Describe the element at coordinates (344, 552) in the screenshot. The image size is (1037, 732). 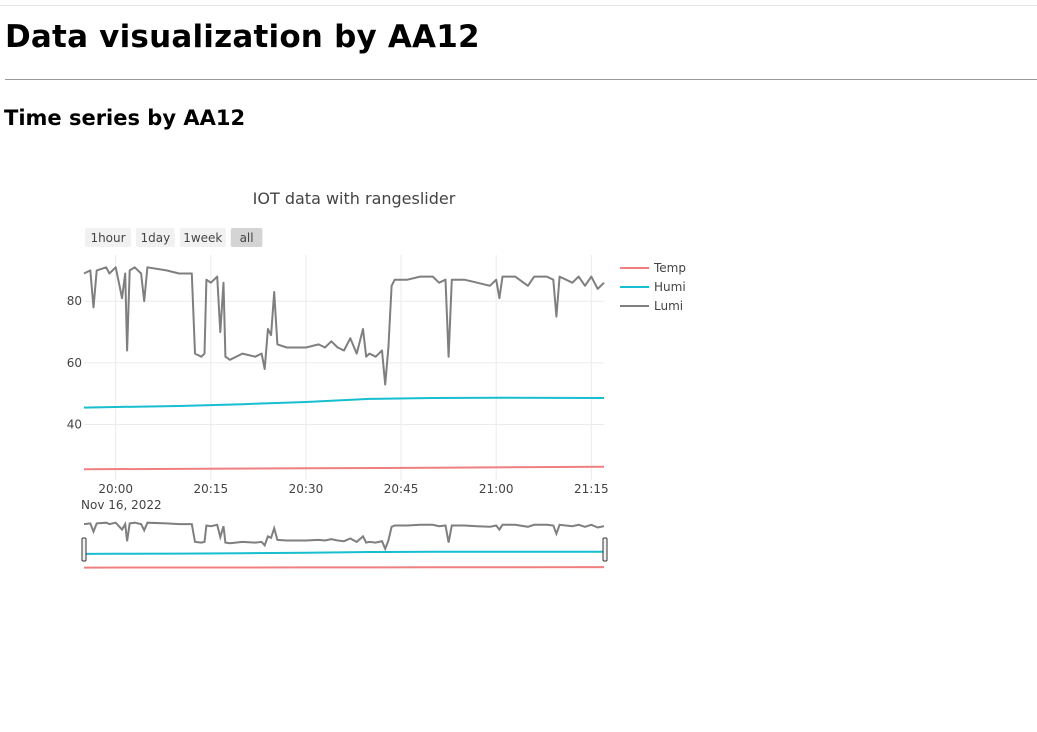
I see `slider-line-humi` at that location.